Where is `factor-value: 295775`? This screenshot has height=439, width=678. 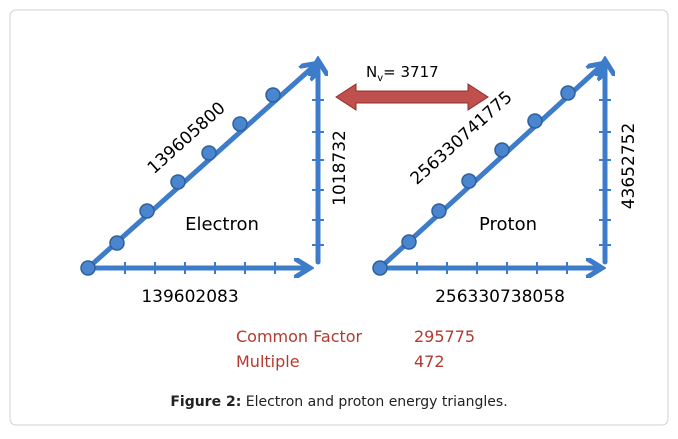
factor-value: 295775 is located at coordinates (444, 336).